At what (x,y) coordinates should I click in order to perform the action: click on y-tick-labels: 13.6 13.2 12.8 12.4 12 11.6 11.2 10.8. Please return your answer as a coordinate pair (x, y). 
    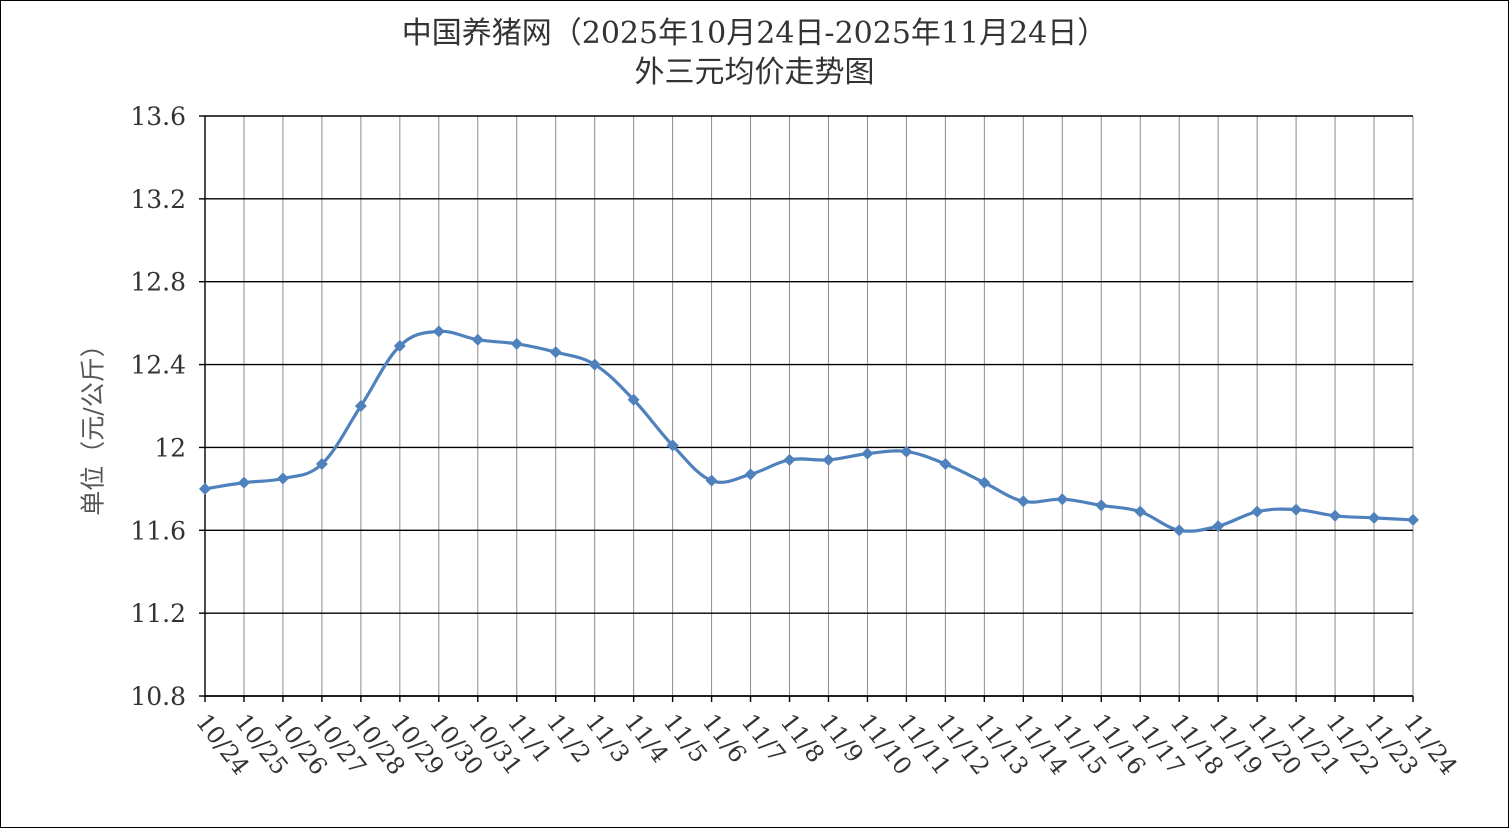
    Looking at the image, I should click on (158, 406).